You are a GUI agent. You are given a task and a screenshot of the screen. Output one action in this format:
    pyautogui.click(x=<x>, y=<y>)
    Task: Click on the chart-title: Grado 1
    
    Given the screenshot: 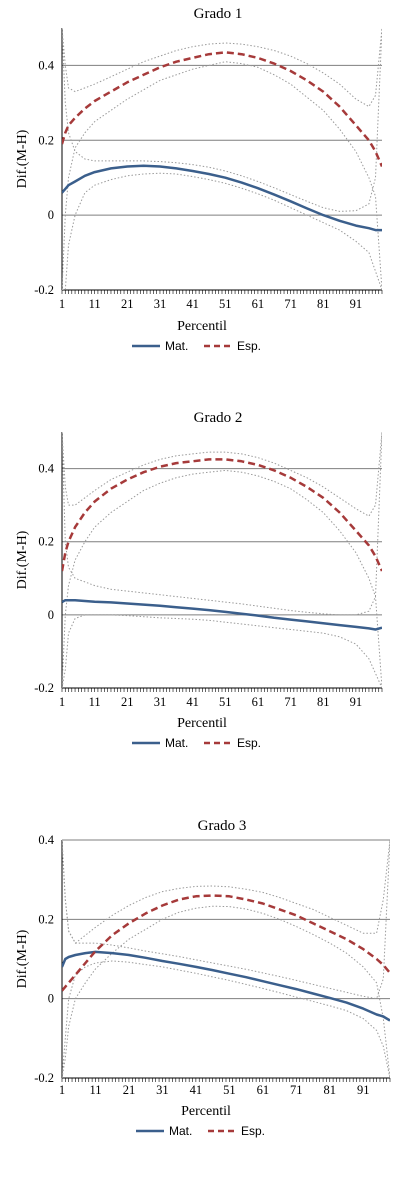 What is the action you would take?
    pyautogui.click(x=218, y=14)
    